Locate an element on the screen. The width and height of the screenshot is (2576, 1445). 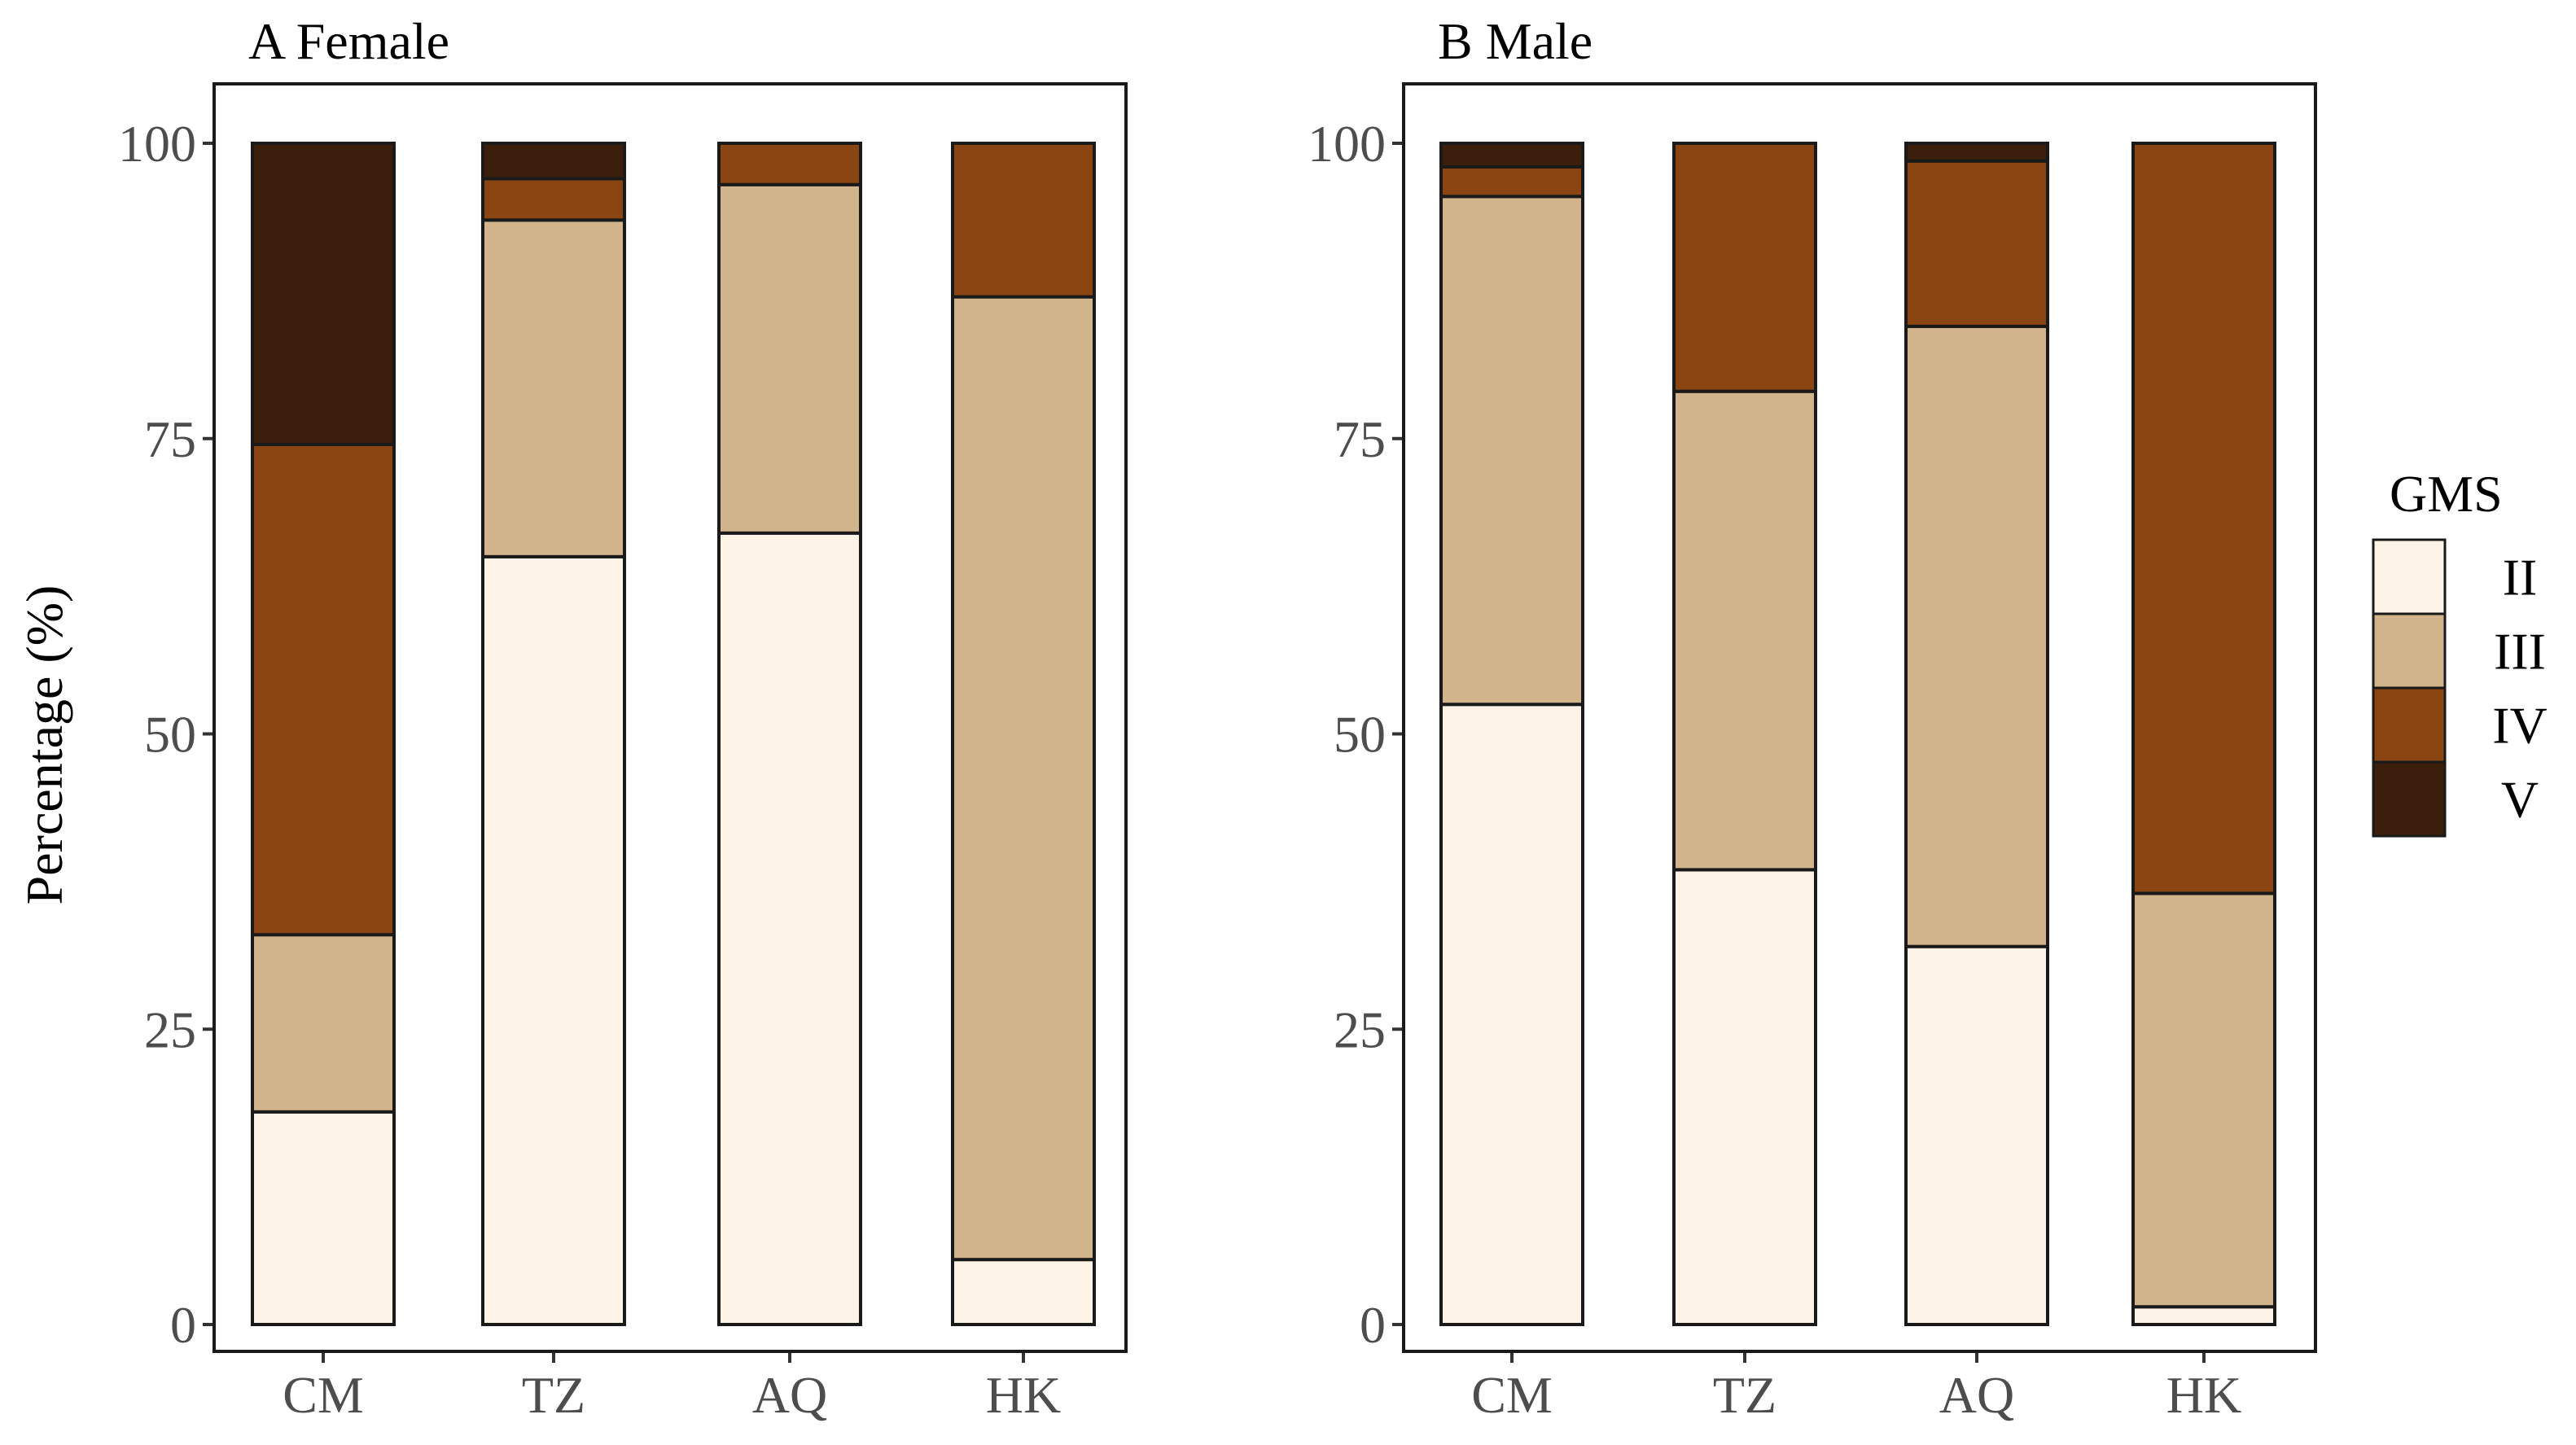
legend-label-v: V is located at coordinates (2520, 800).